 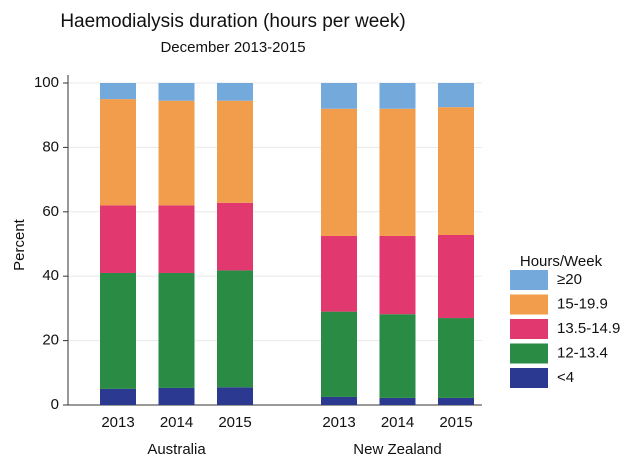 What do you see at coordinates (582, 352) in the screenshot?
I see `legend-label: 12-13.4` at bounding box center [582, 352].